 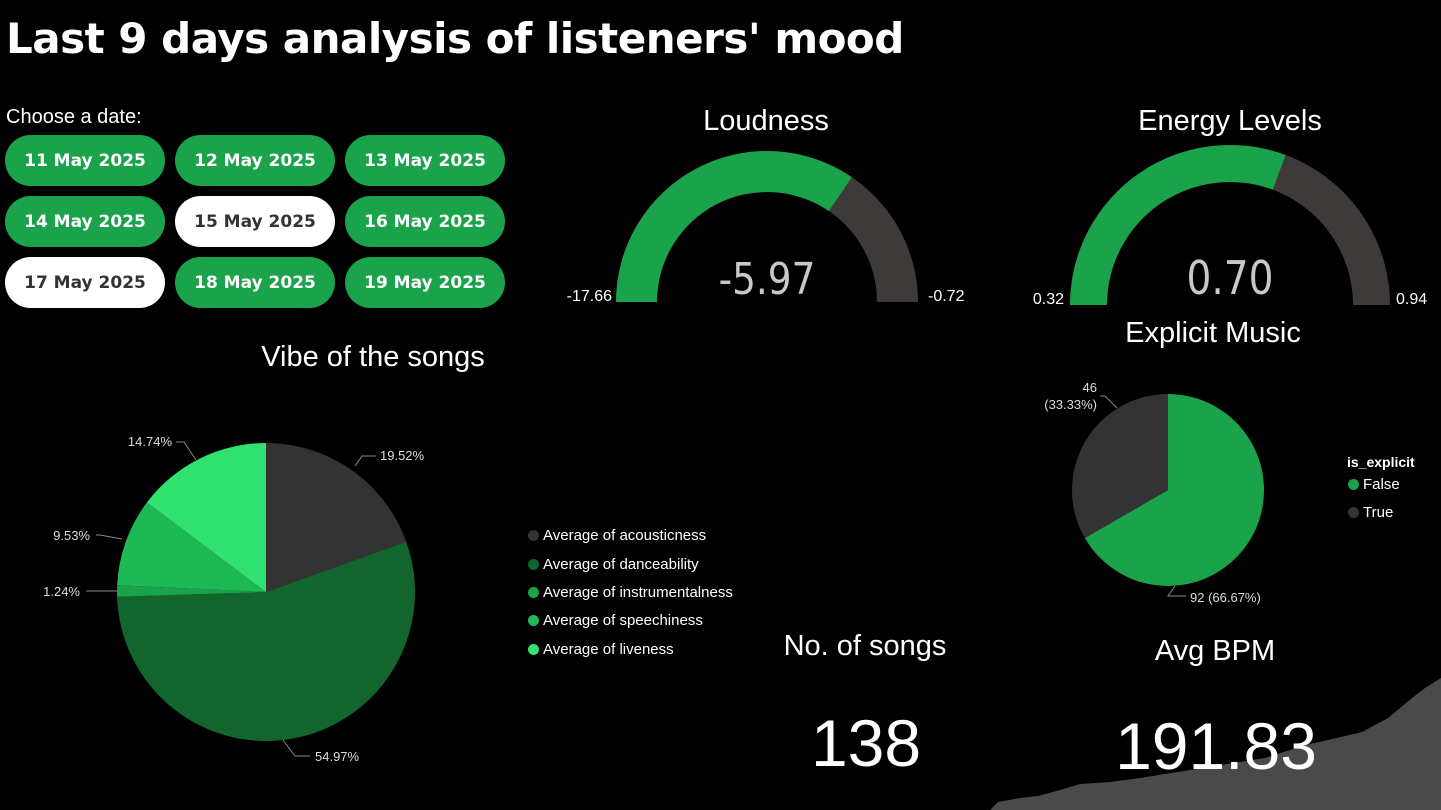 What do you see at coordinates (533, 592) in the screenshot?
I see `legend-dot-instrumentalness` at bounding box center [533, 592].